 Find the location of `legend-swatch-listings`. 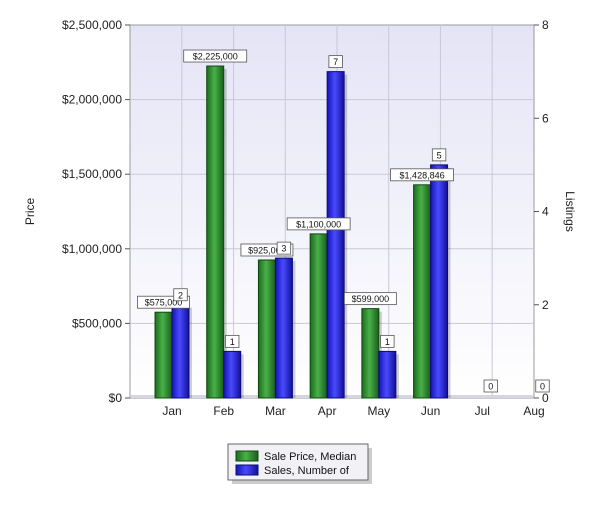

legend-swatch-listings is located at coordinates (247, 470).